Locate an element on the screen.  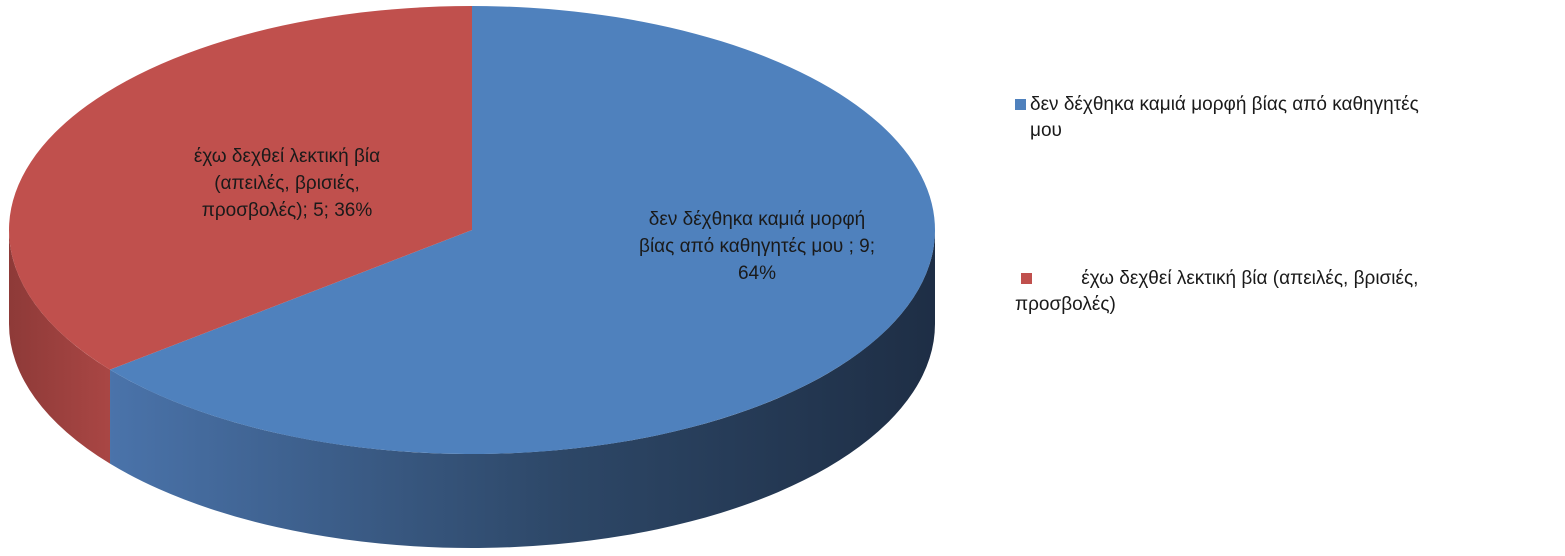
slice-label-0-line-2: 64% is located at coordinates (757, 273).